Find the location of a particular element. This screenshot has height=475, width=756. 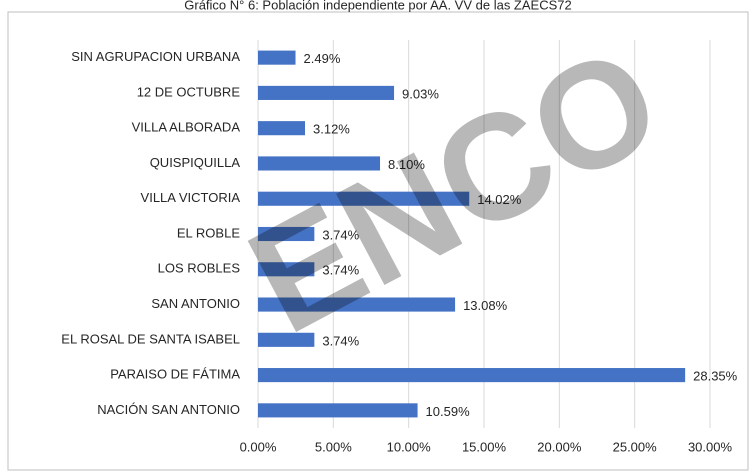

data-label: 14.02% is located at coordinates (499, 199).